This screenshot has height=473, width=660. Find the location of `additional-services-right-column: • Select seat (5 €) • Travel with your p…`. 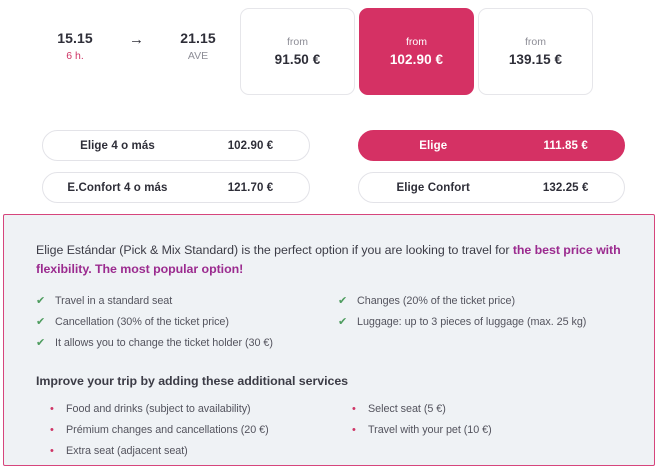

additional-services-right-column: • Select seat (5 €) • Travel with your p… is located at coordinates (477, 430).